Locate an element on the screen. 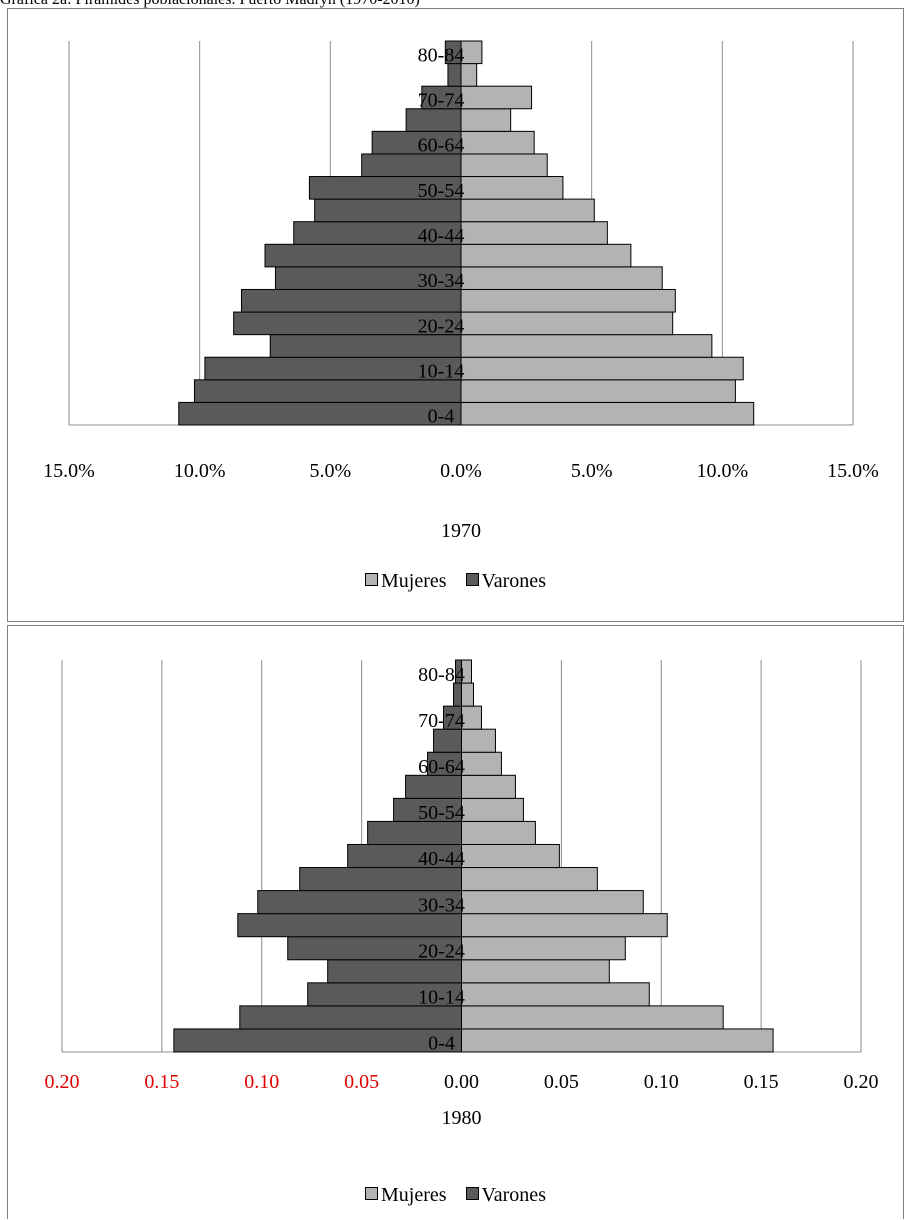 The width and height of the screenshot is (904, 1220). x-tick-label: 0.0% is located at coordinates (461, 471).